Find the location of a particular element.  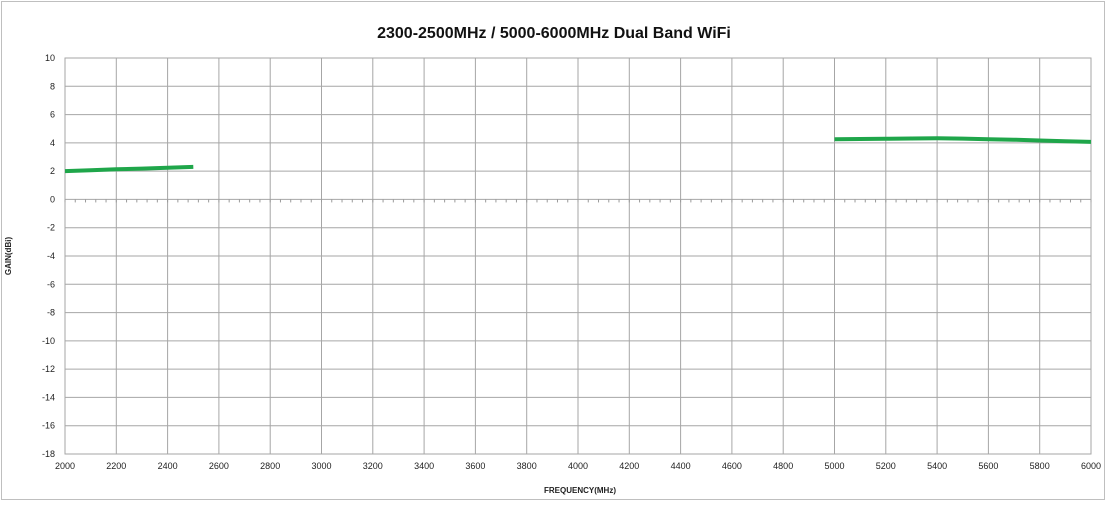

x-tick-label: 3400 is located at coordinates (424, 466).